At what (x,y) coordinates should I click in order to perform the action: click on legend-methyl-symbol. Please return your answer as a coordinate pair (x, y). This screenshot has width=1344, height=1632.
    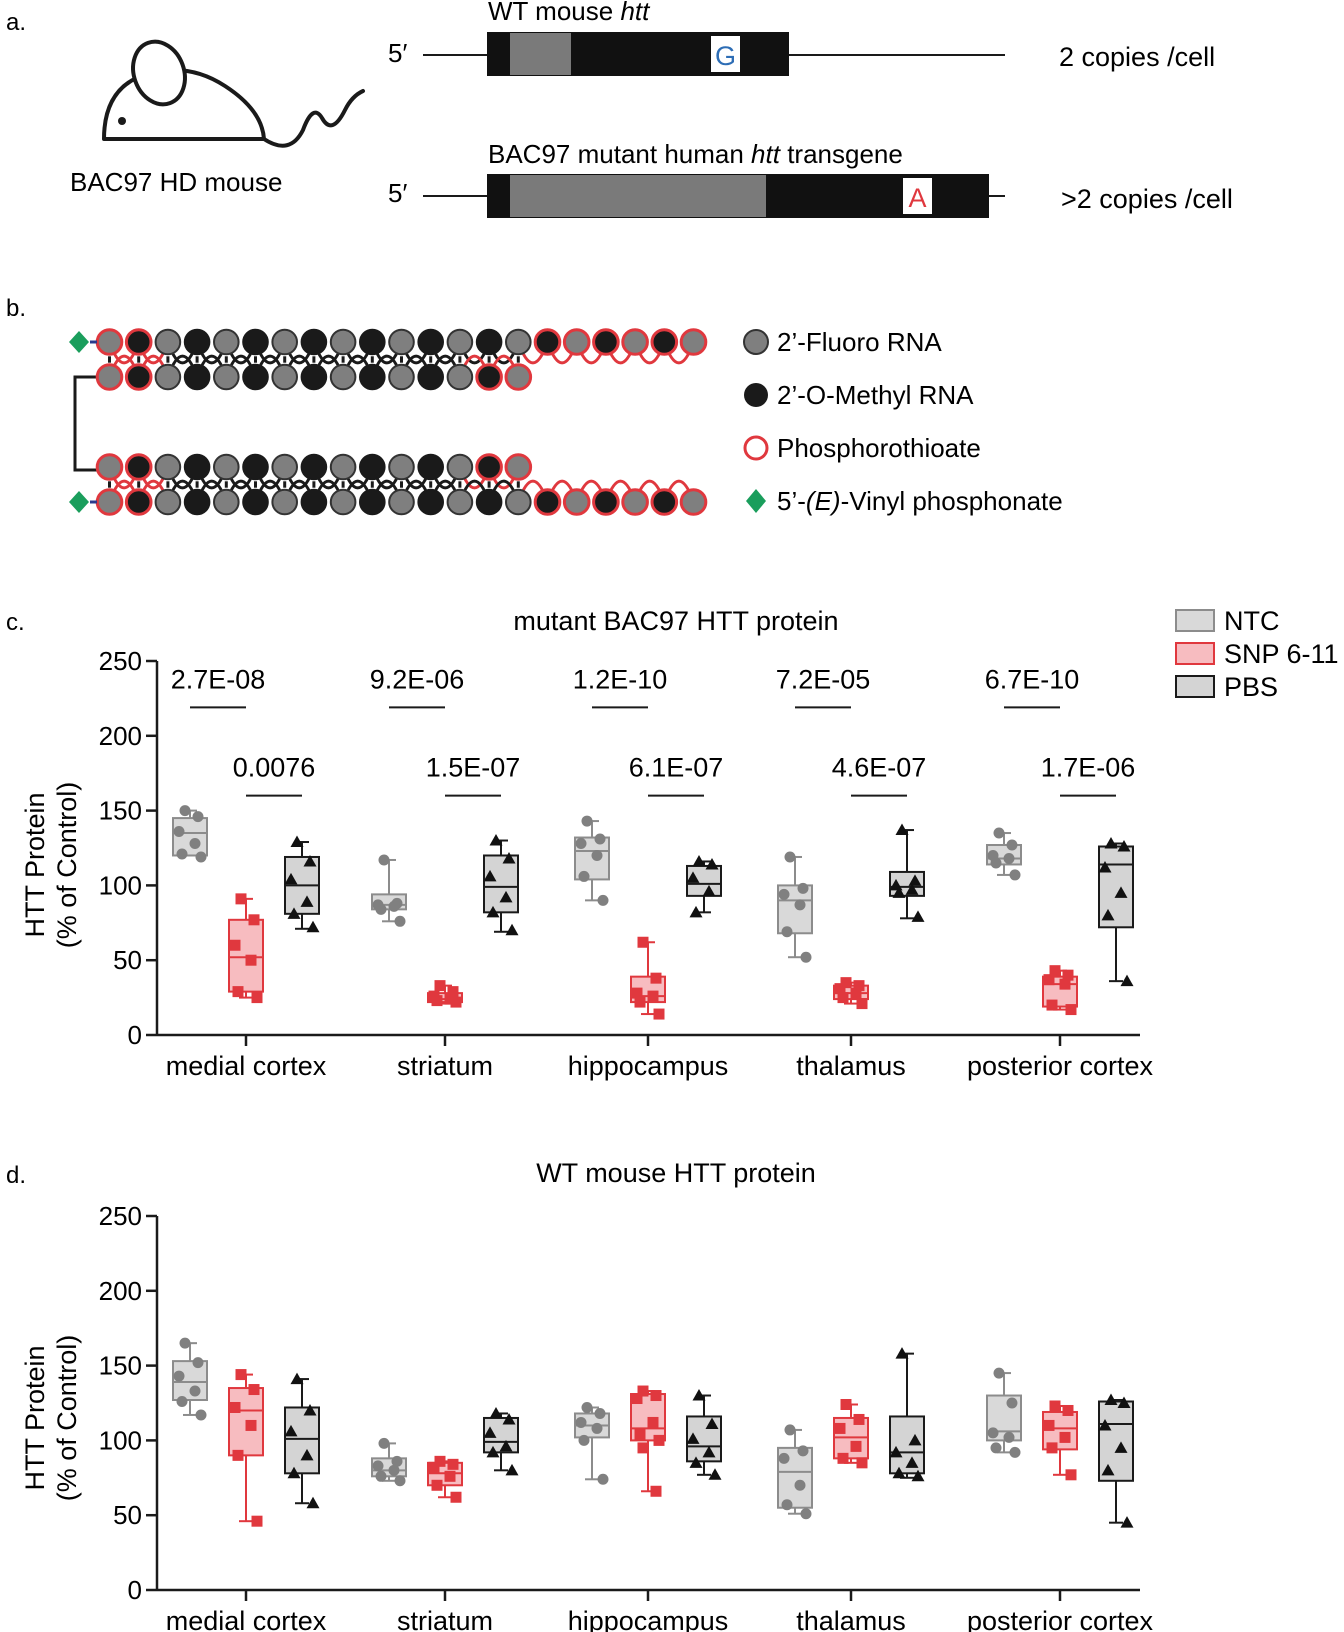
    Looking at the image, I should click on (756, 395).